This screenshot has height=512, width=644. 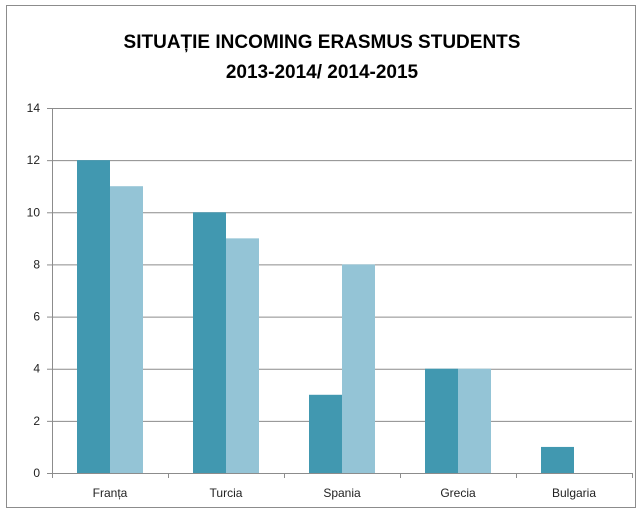 I want to click on y-tick-label: 4, so click(x=36, y=369).